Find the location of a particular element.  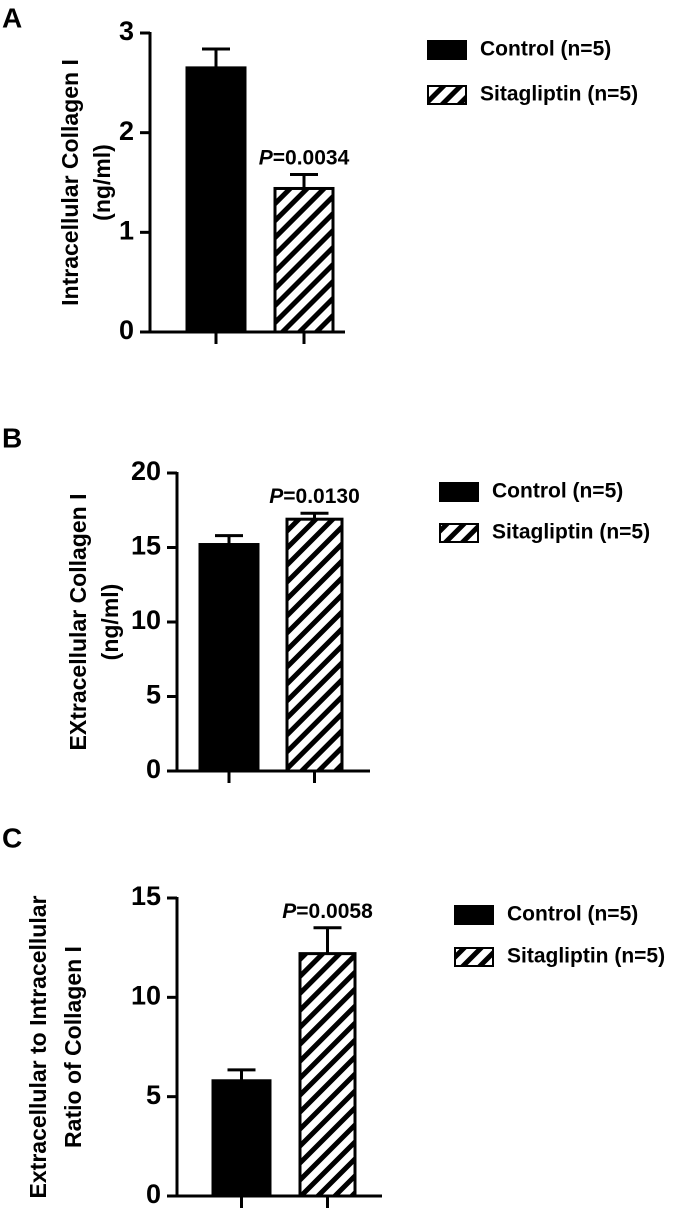

panel-label: A is located at coordinates (12, 17).